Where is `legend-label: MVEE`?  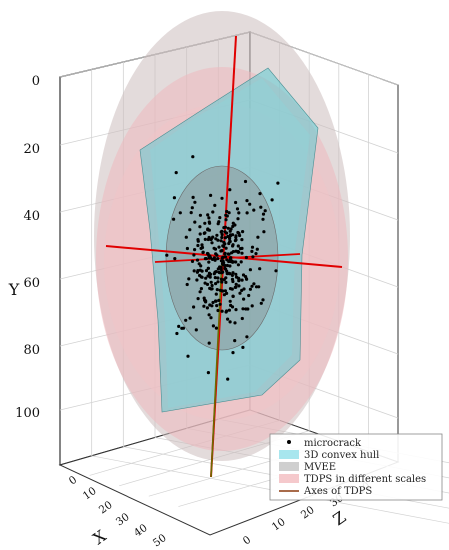 legend-label: MVEE is located at coordinates (320, 467).